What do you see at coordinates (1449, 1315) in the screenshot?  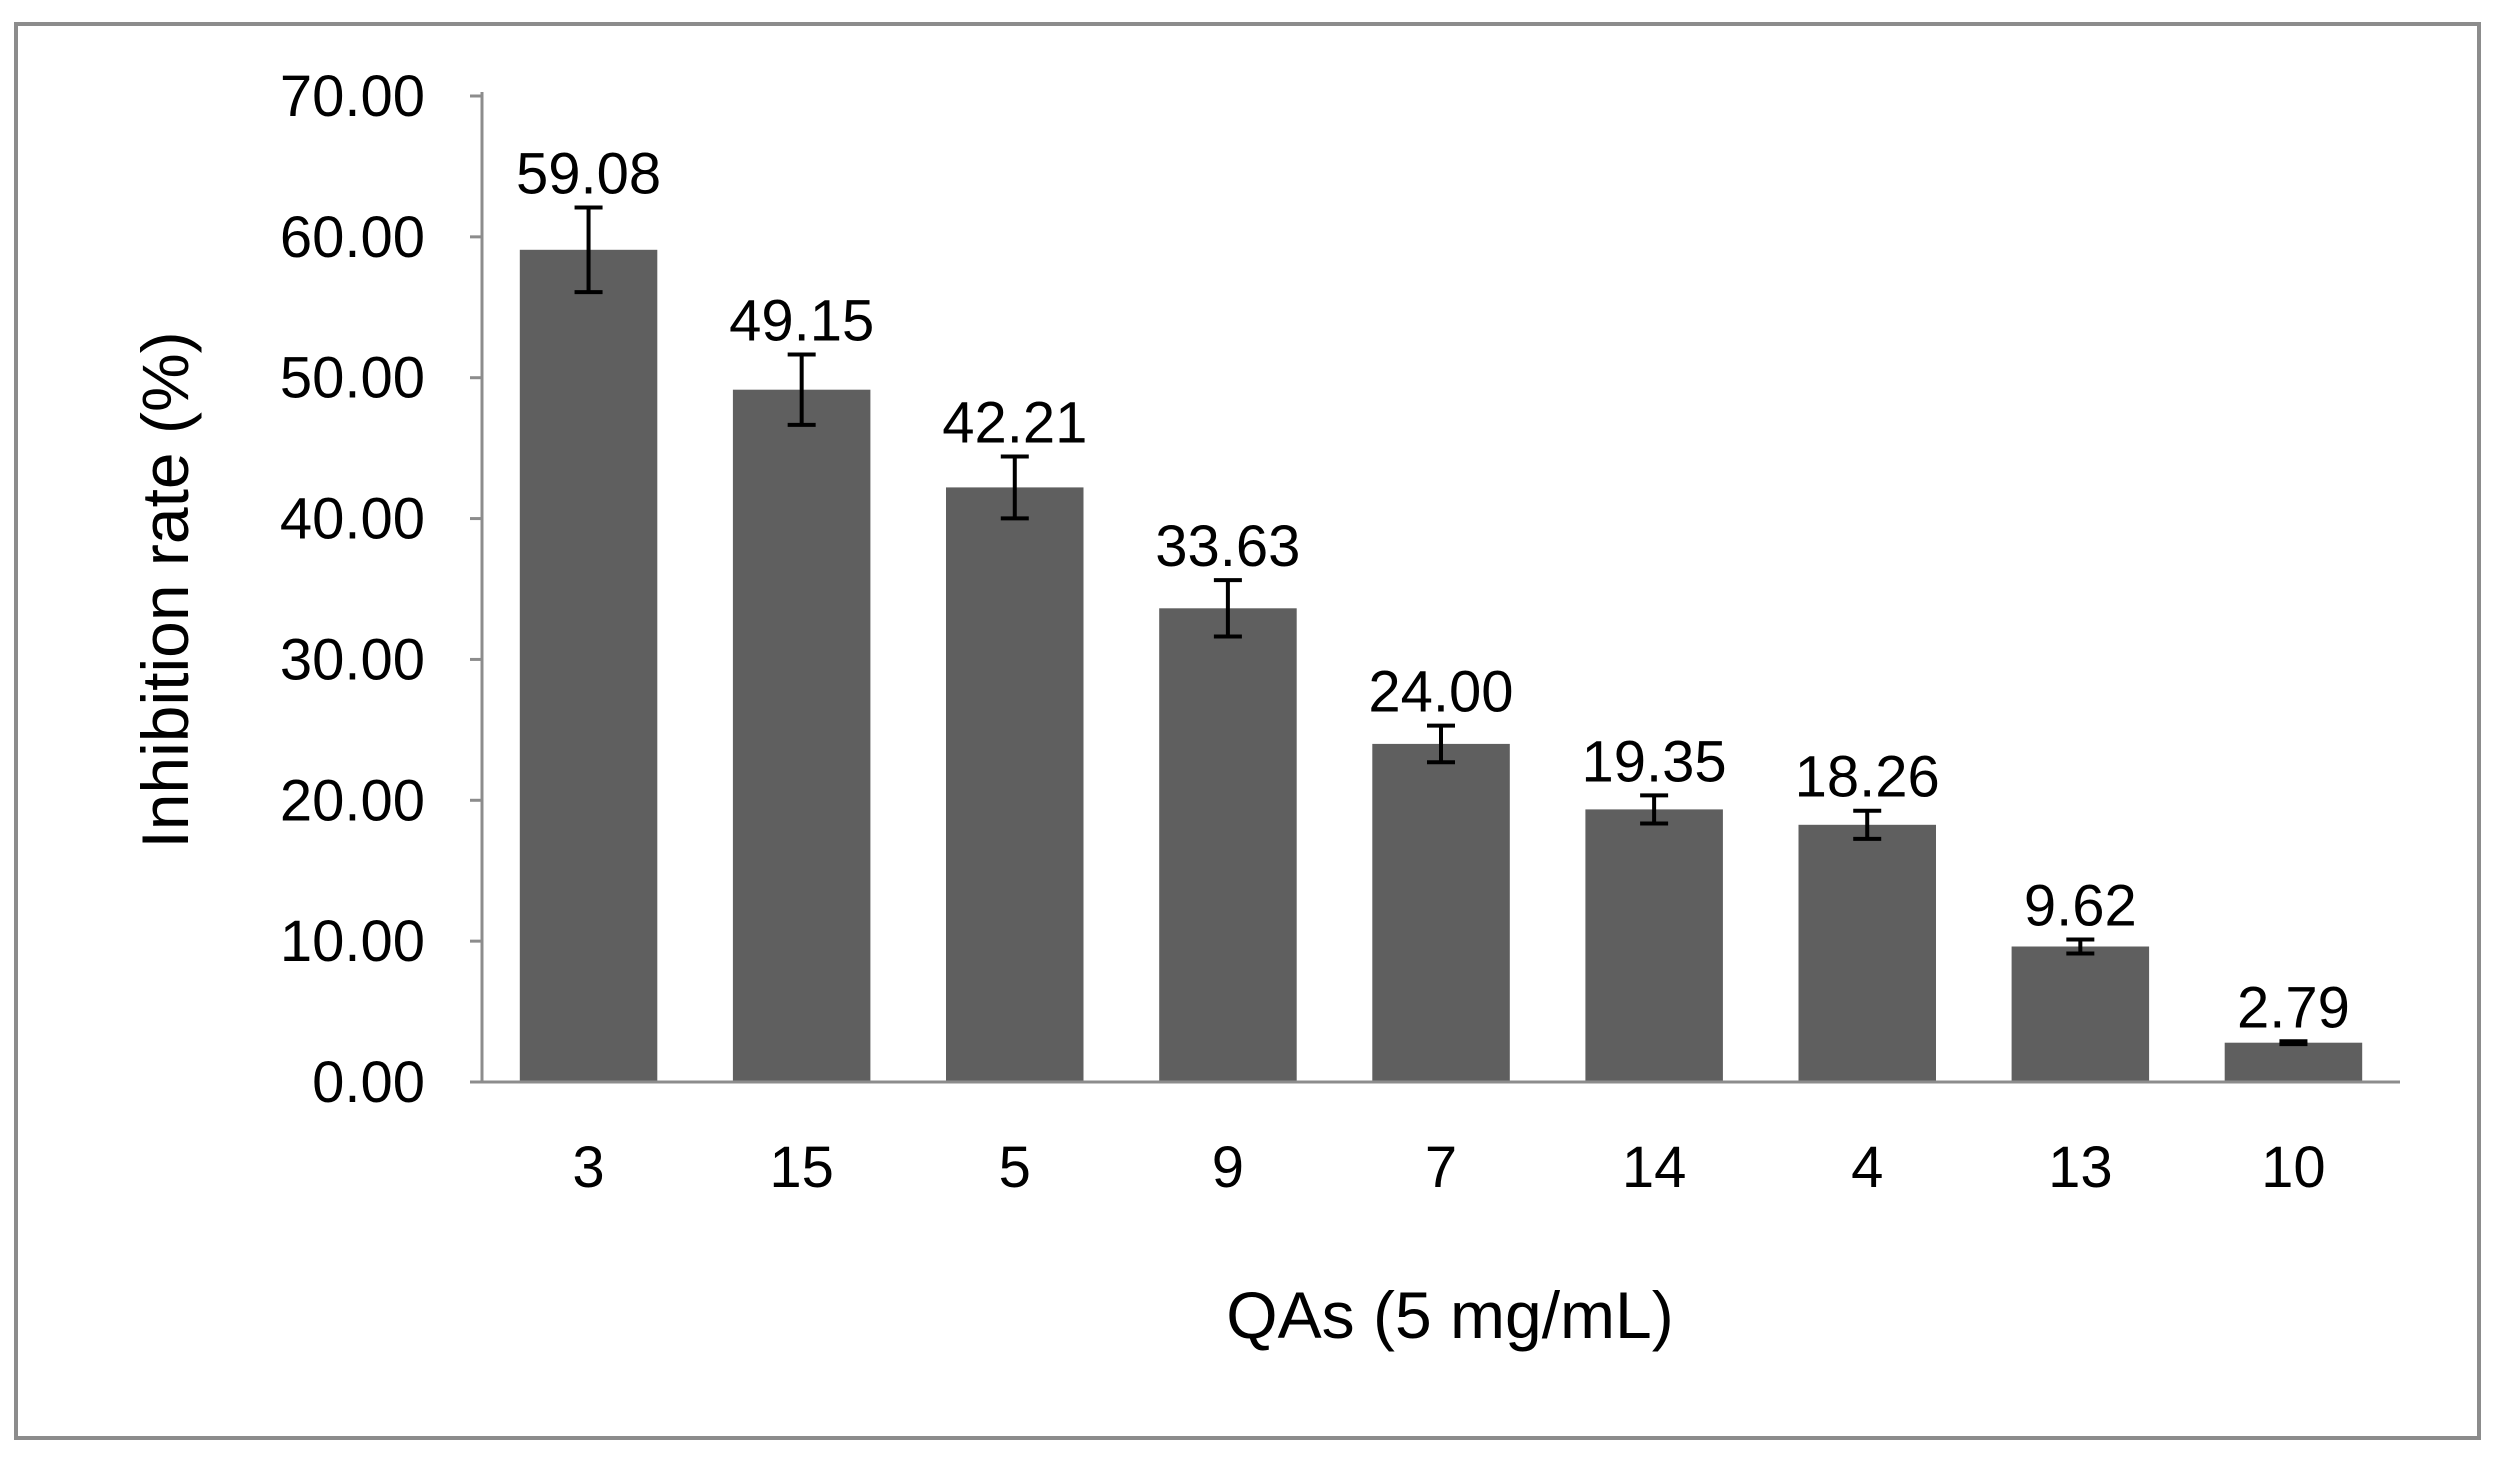 I see `x-axis-title: QAs (5 mg/mL)` at bounding box center [1449, 1315].